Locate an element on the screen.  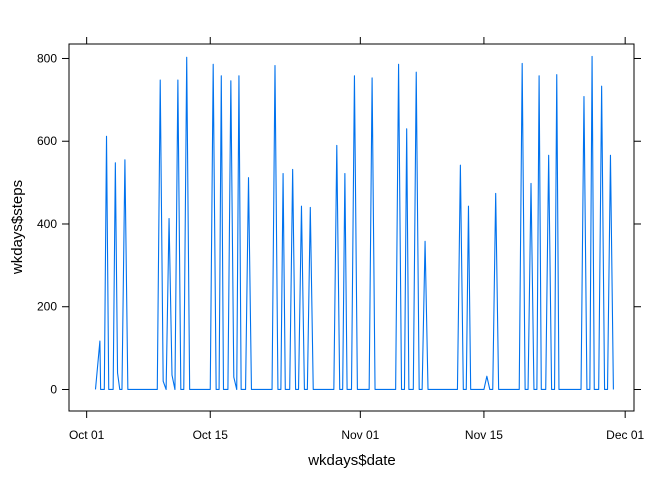
y-tick-label: 0 is located at coordinates (53, 389).